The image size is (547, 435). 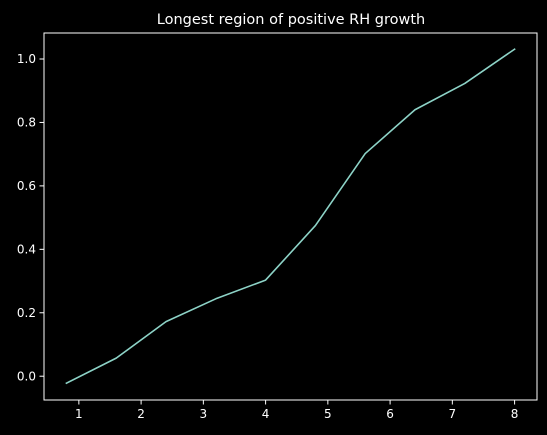 What do you see at coordinates (141, 414) in the screenshot?
I see `x-tick-label: 2` at bounding box center [141, 414].